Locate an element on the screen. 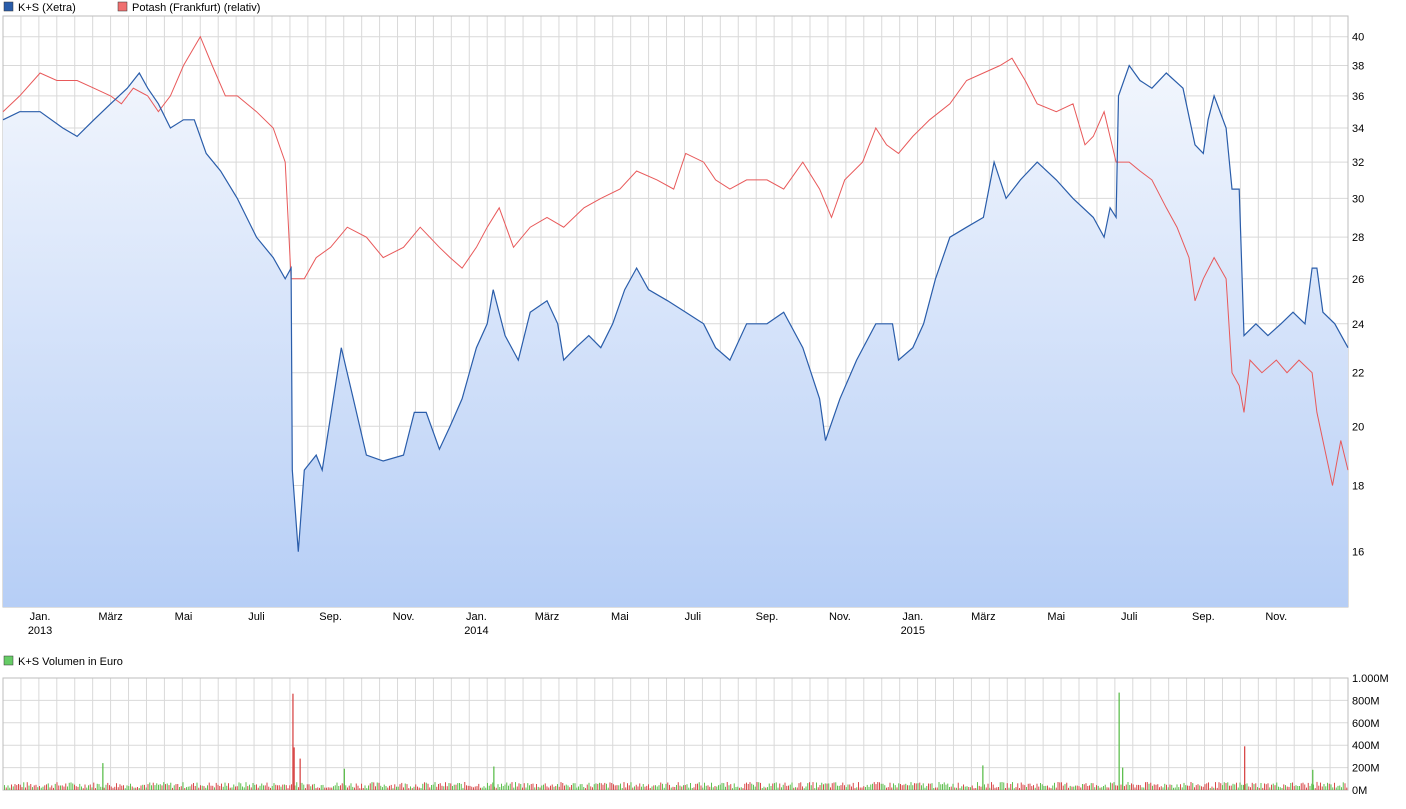 The height and width of the screenshot is (809, 1406). volume-frame is located at coordinates (675, 734).